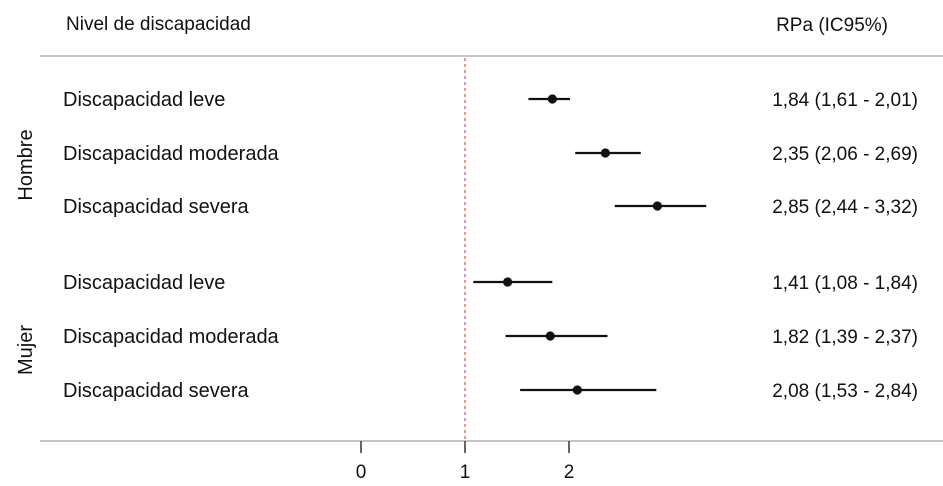  Describe the element at coordinates (845, 154) in the screenshot. I see `row-value: 2,35 (2,06 - 2,69)` at that location.